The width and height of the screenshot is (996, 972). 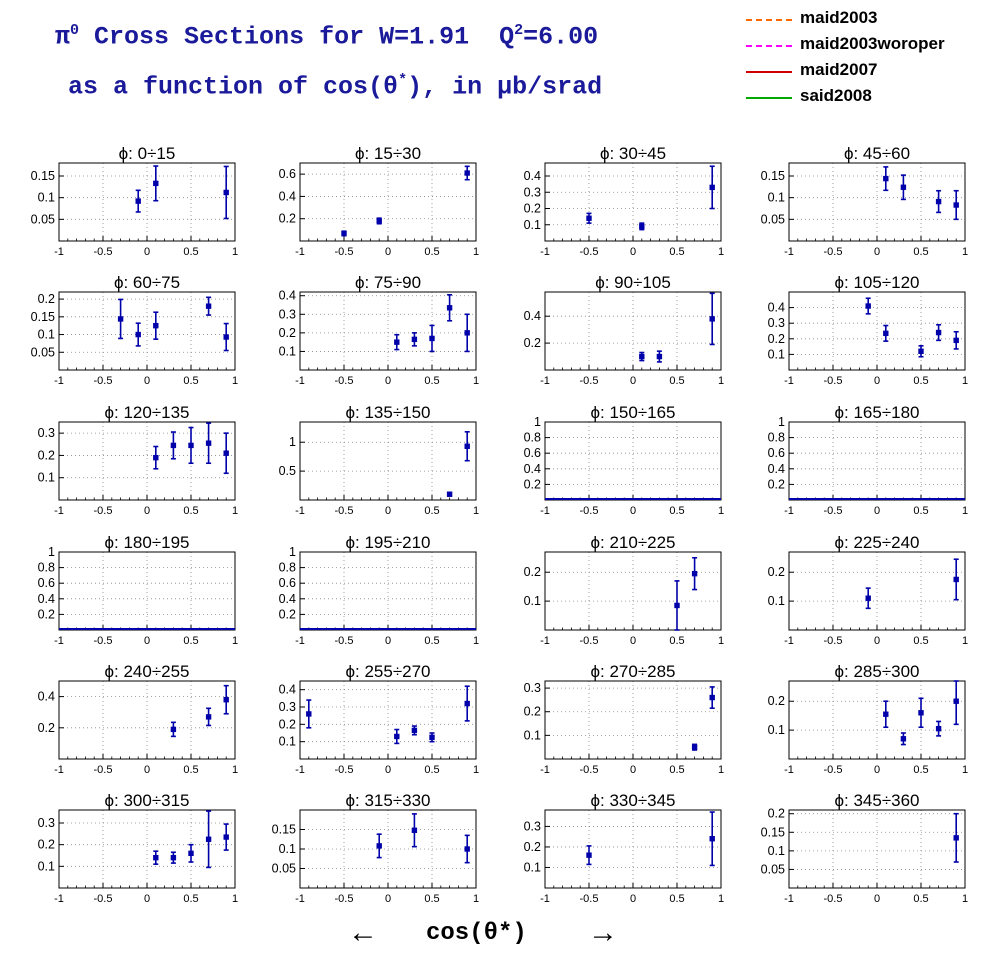 What do you see at coordinates (388, 282) in the screenshot?
I see `panel-title: ϕ: 75÷90` at bounding box center [388, 282].